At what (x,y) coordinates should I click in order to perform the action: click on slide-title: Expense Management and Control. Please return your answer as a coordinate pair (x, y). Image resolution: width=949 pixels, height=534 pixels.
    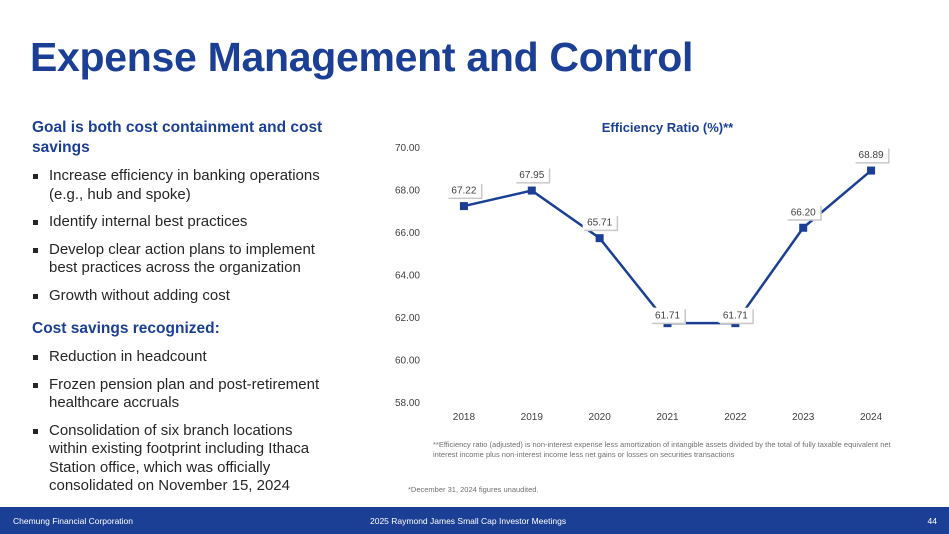
    Looking at the image, I should click on (362, 57).